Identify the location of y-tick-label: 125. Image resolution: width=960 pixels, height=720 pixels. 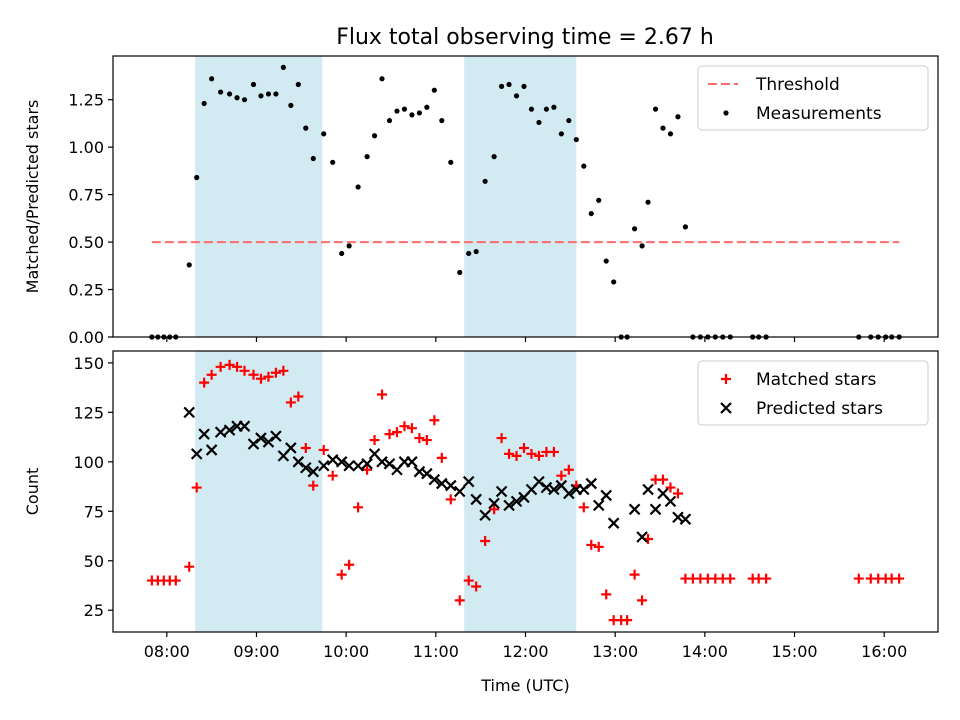
(88, 412).